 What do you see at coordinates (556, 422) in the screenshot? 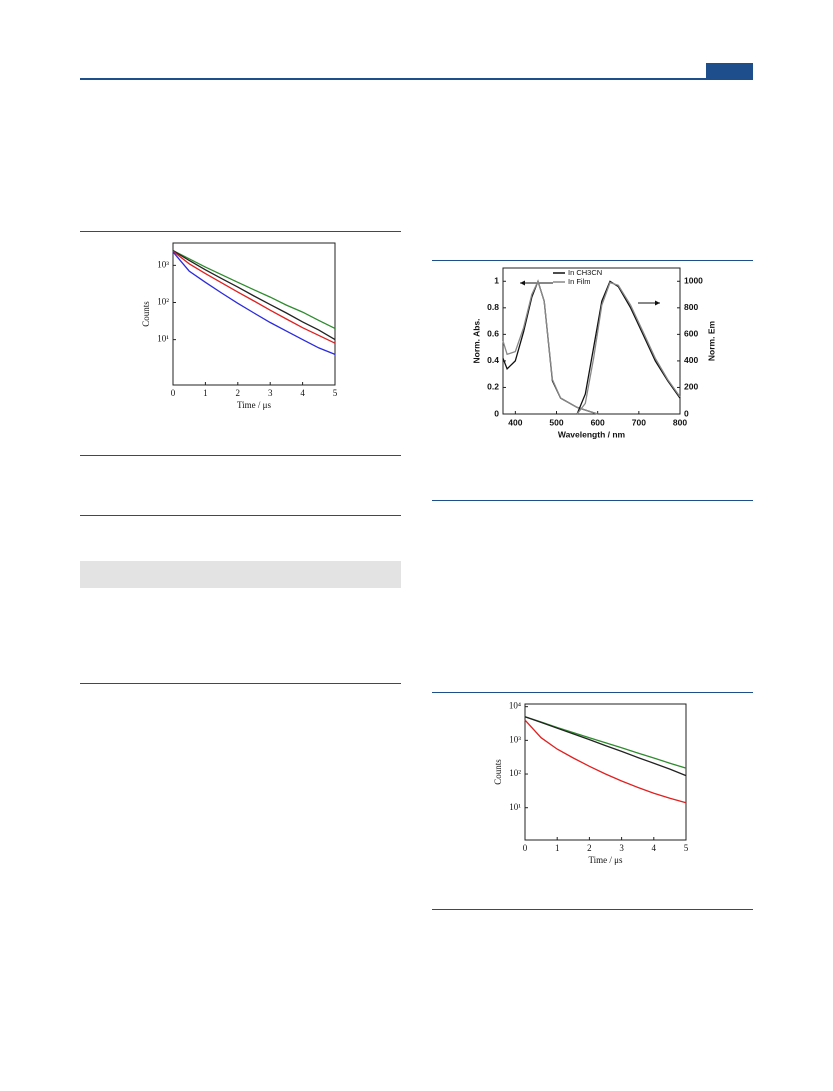
I see `x-tick-label: 500` at bounding box center [556, 422].